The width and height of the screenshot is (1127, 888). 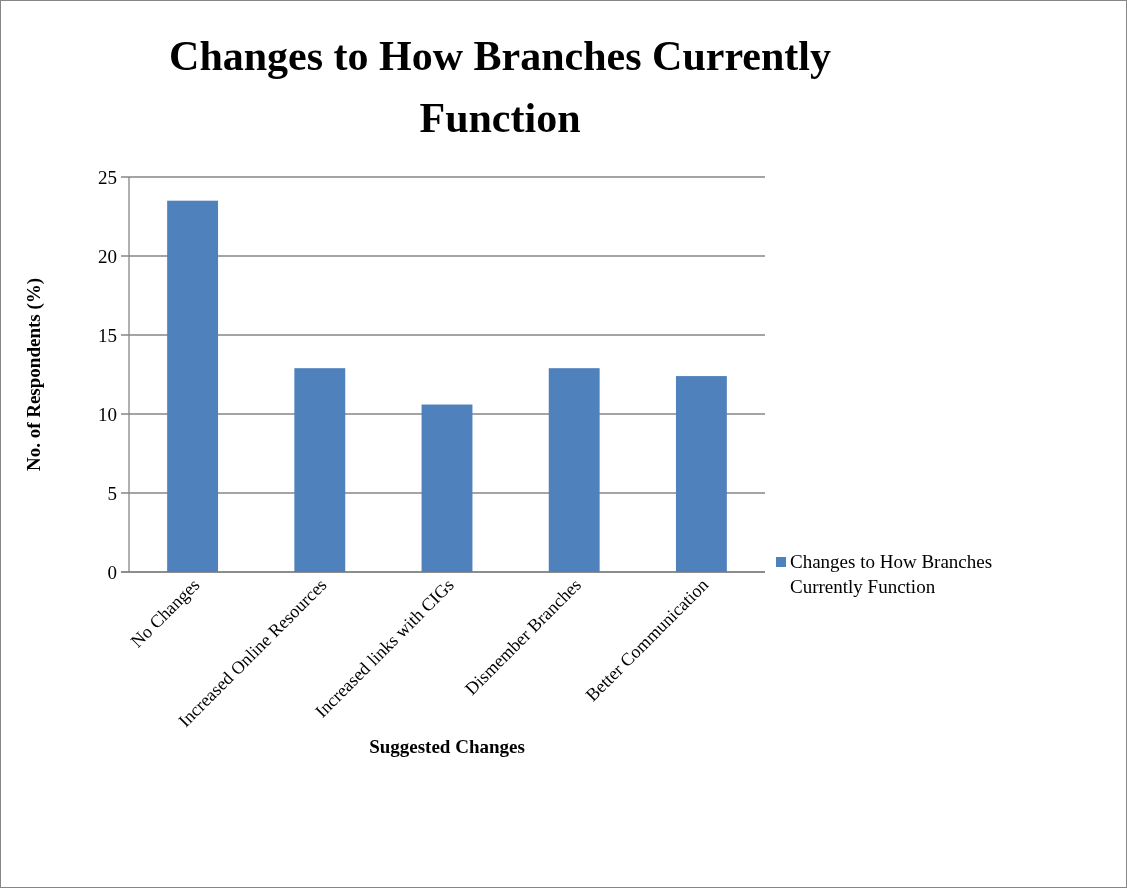 What do you see at coordinates (107, 256) in the screenshot?
I see `y-tick-label: 20` at bounding box center [107, 256].